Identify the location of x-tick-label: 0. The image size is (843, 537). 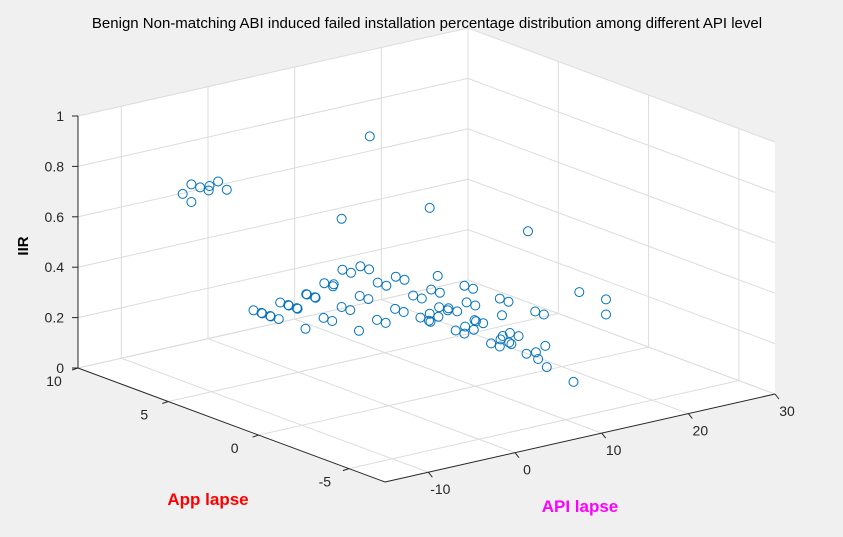
(527, 470).